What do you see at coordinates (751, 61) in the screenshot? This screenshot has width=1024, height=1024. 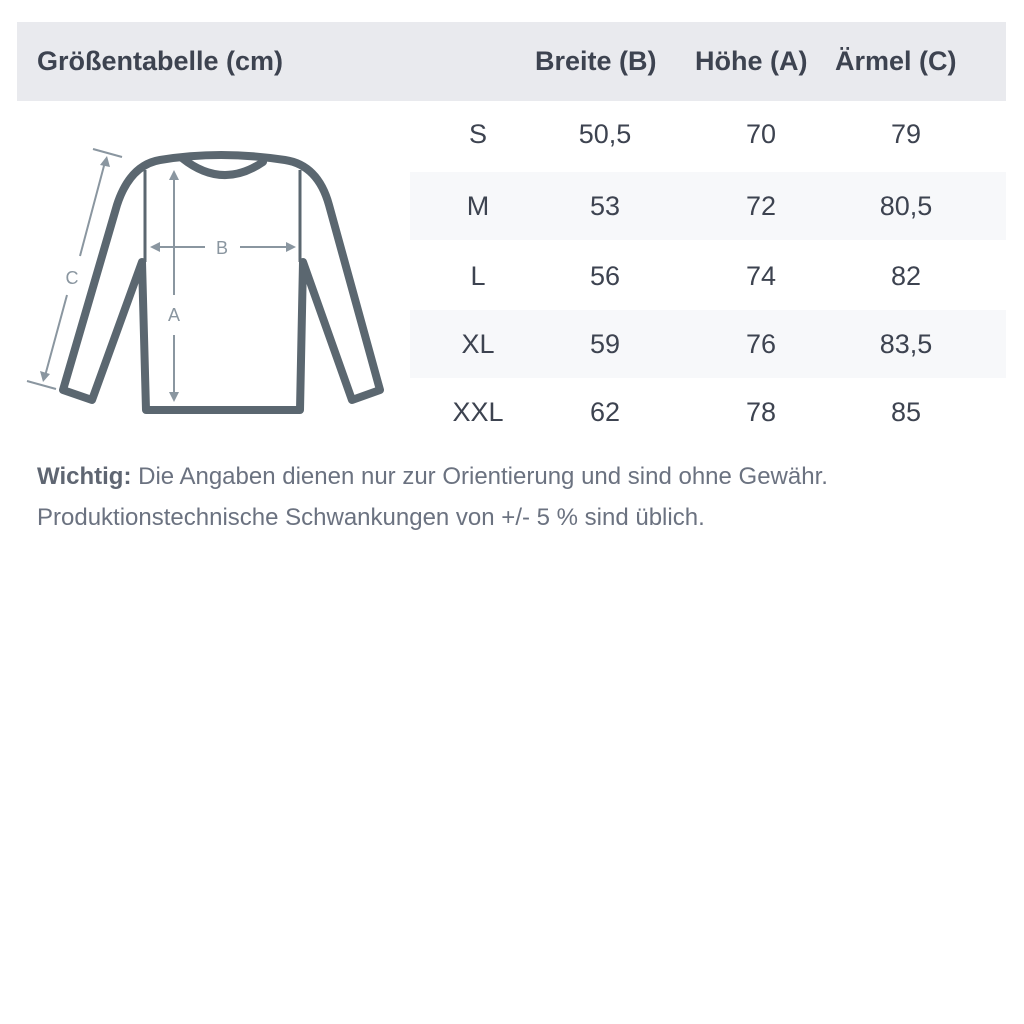 I see `column-header-height: Höhe (A)` at bounding box center [751, 61].